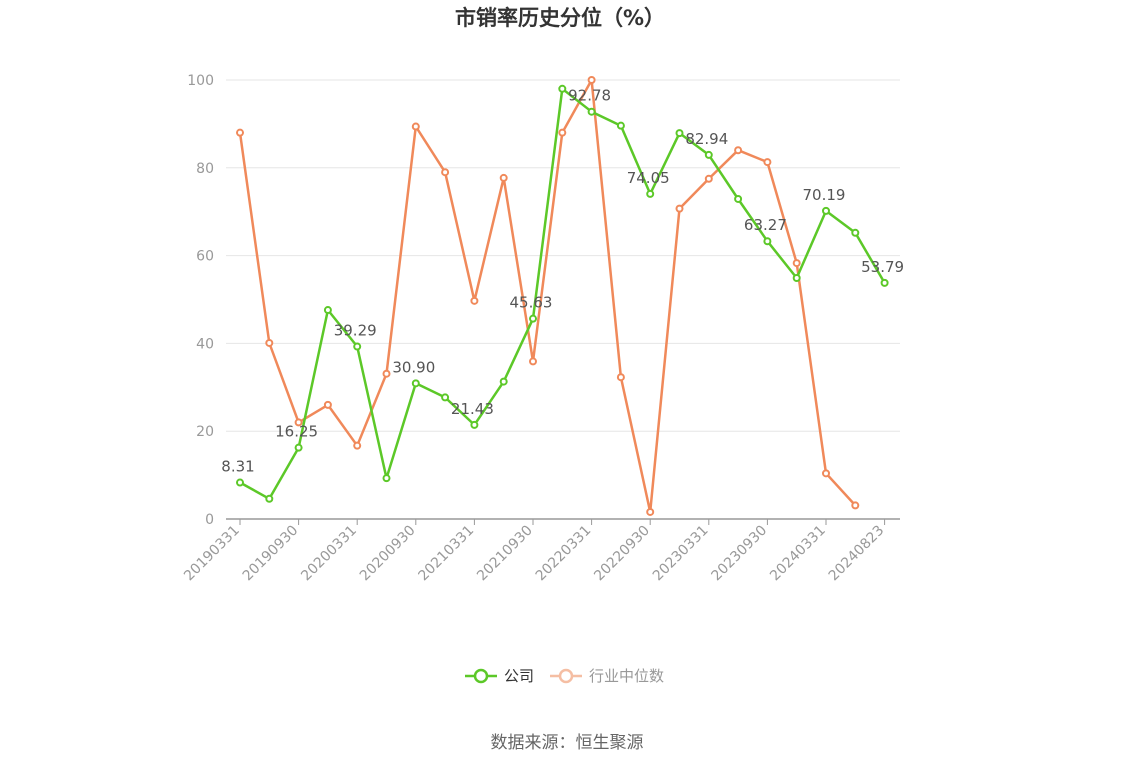  I want to click on y-tick-label: 20, so click(205, 432).